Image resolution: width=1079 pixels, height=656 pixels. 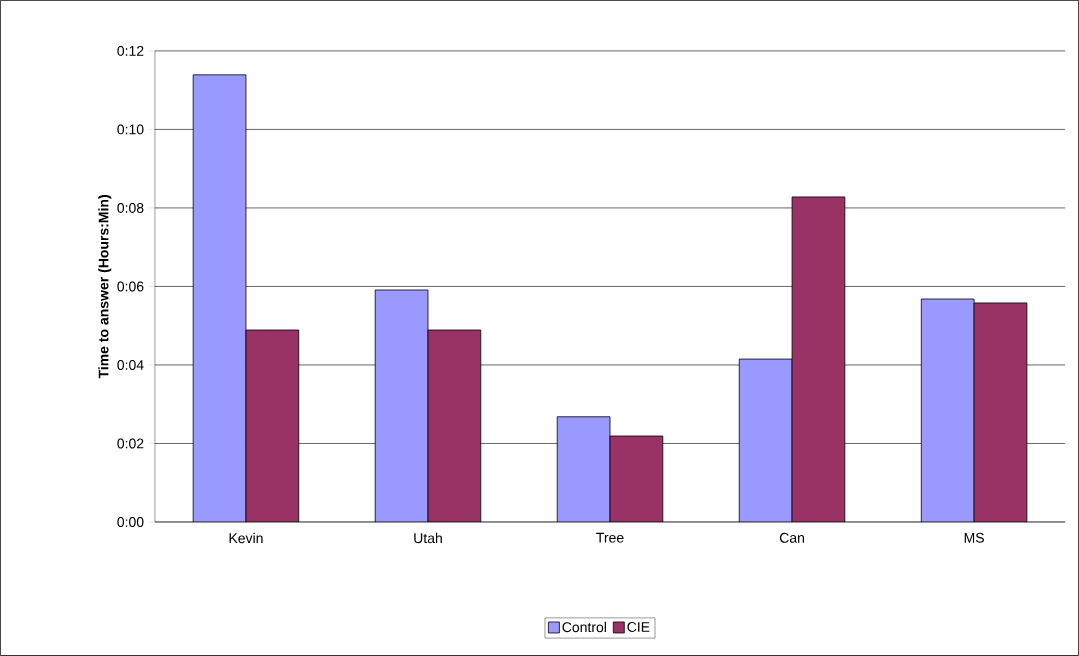 I want to click on x-tick-label: Can, so click(x=791, y=537).